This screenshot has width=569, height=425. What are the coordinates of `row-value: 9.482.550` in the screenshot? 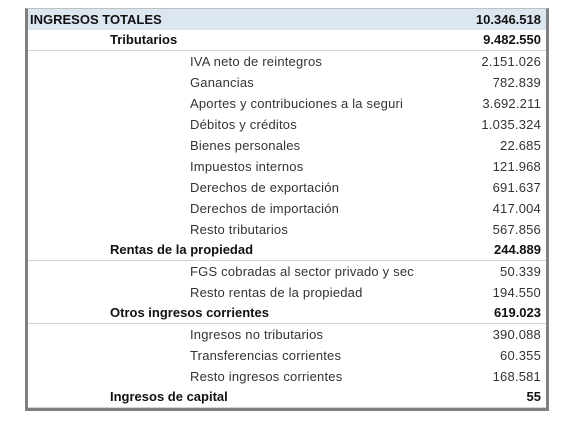 It's located at (512, 39).